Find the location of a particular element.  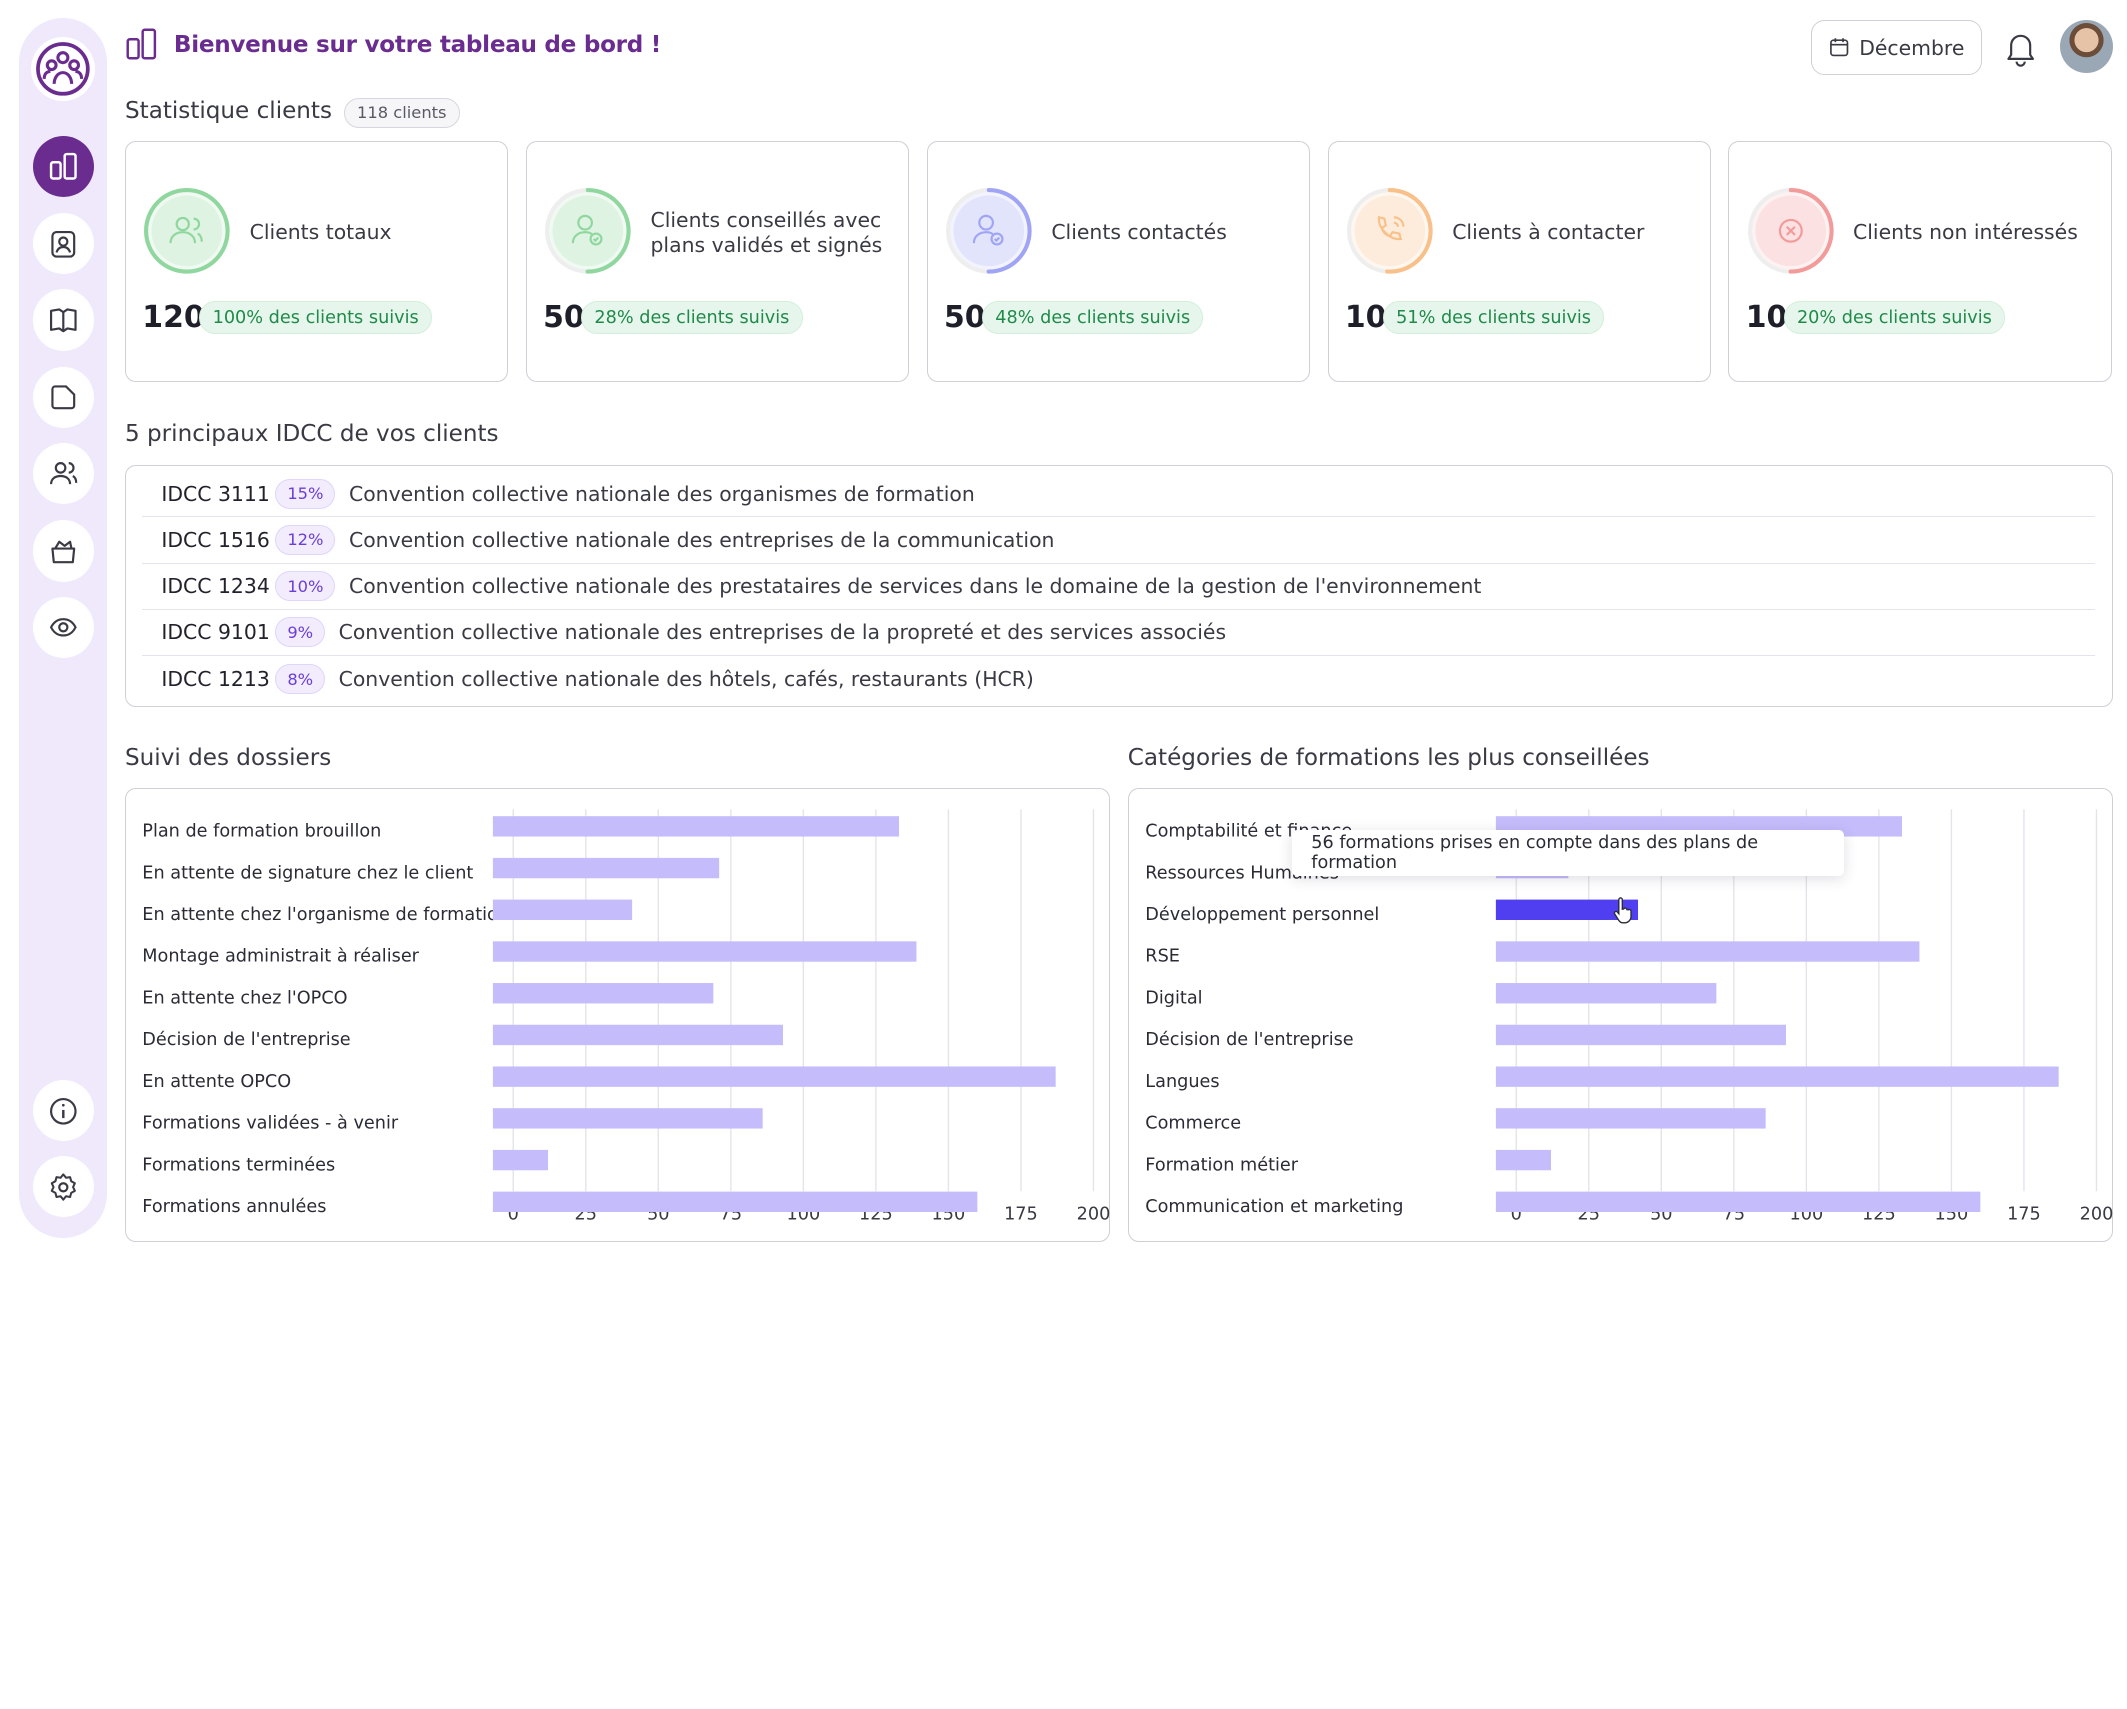

card-percentage-badge: 48% des clients suivis is located at coordinates (1093, 317).